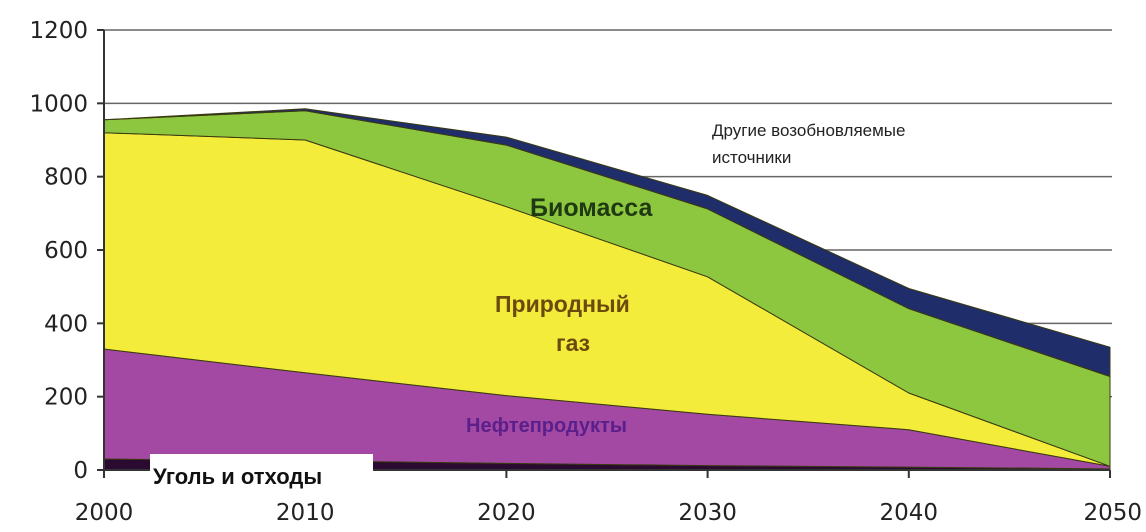 This screenshot has height=532, width=1146. What do you see at coordinates (104, 513) in the screenshot?
I see `x-tick-label-2000: 2000` at bounding box center [104, 513].